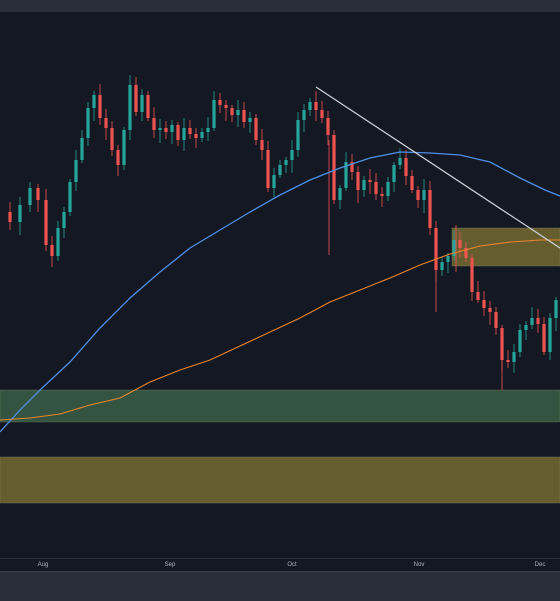  I want to click on time-axis: Aug Sep Oct Nov Dec, so click(280, 565).